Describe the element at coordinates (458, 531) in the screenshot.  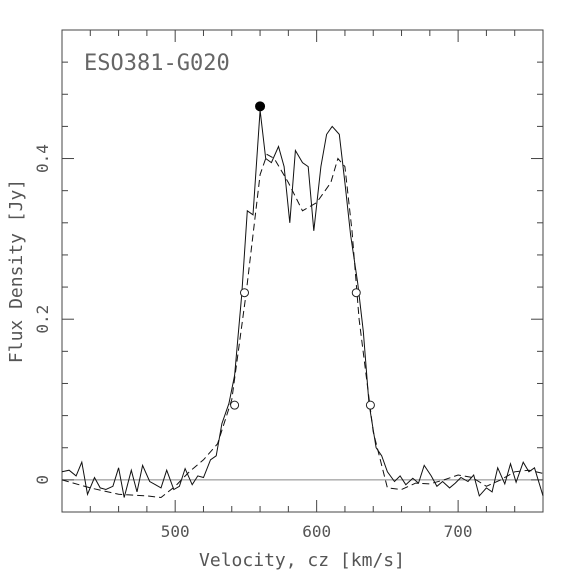
I see `x-tick-label: 700` at that location.